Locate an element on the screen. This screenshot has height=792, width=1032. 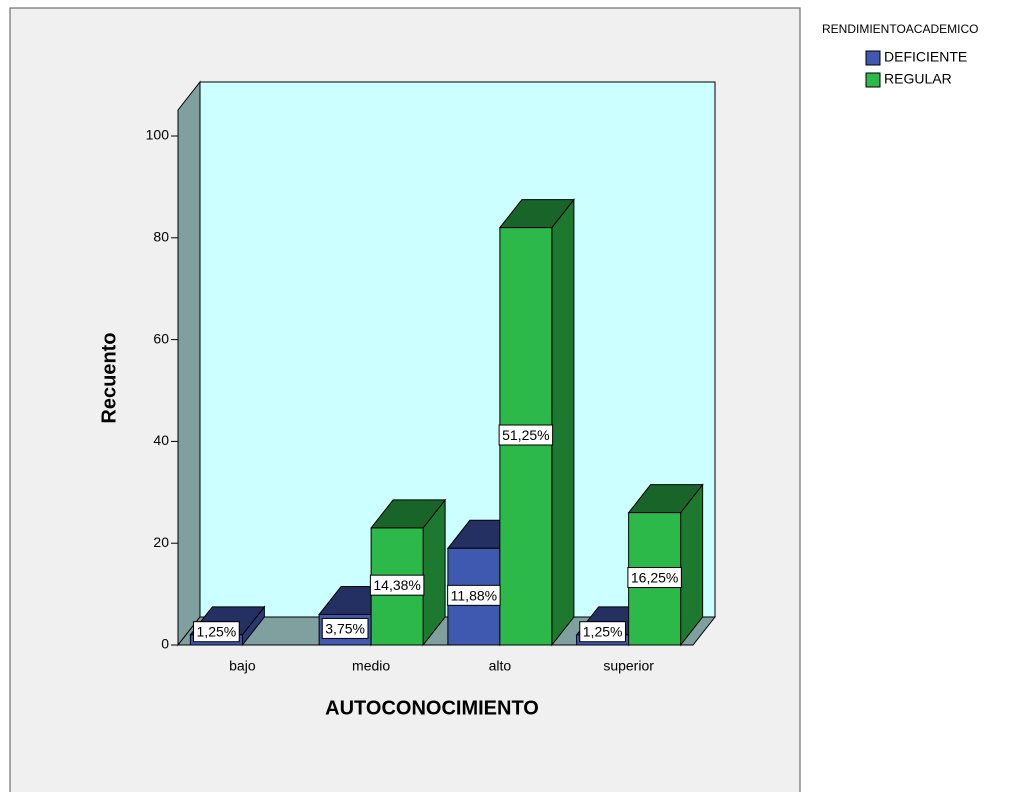
x-axis-title: AUTOCONOCIMIENTO is located at coordinates (432, 708).